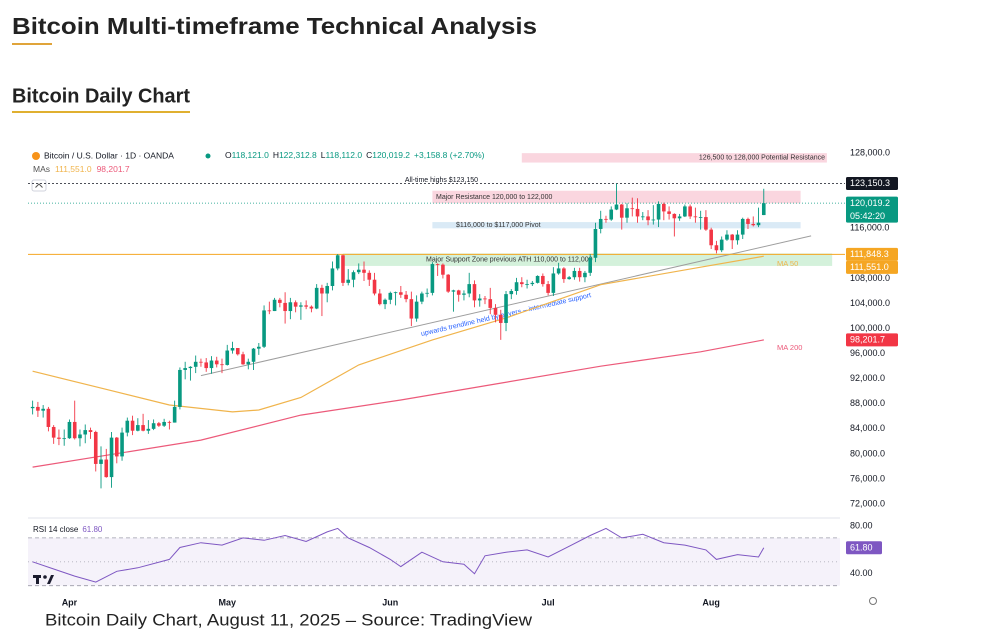 The image size is (985, 639). Describe the element at coordinates (870, 328) in the screenshot. I see `y-tick-label: 100,000.0` at that location.